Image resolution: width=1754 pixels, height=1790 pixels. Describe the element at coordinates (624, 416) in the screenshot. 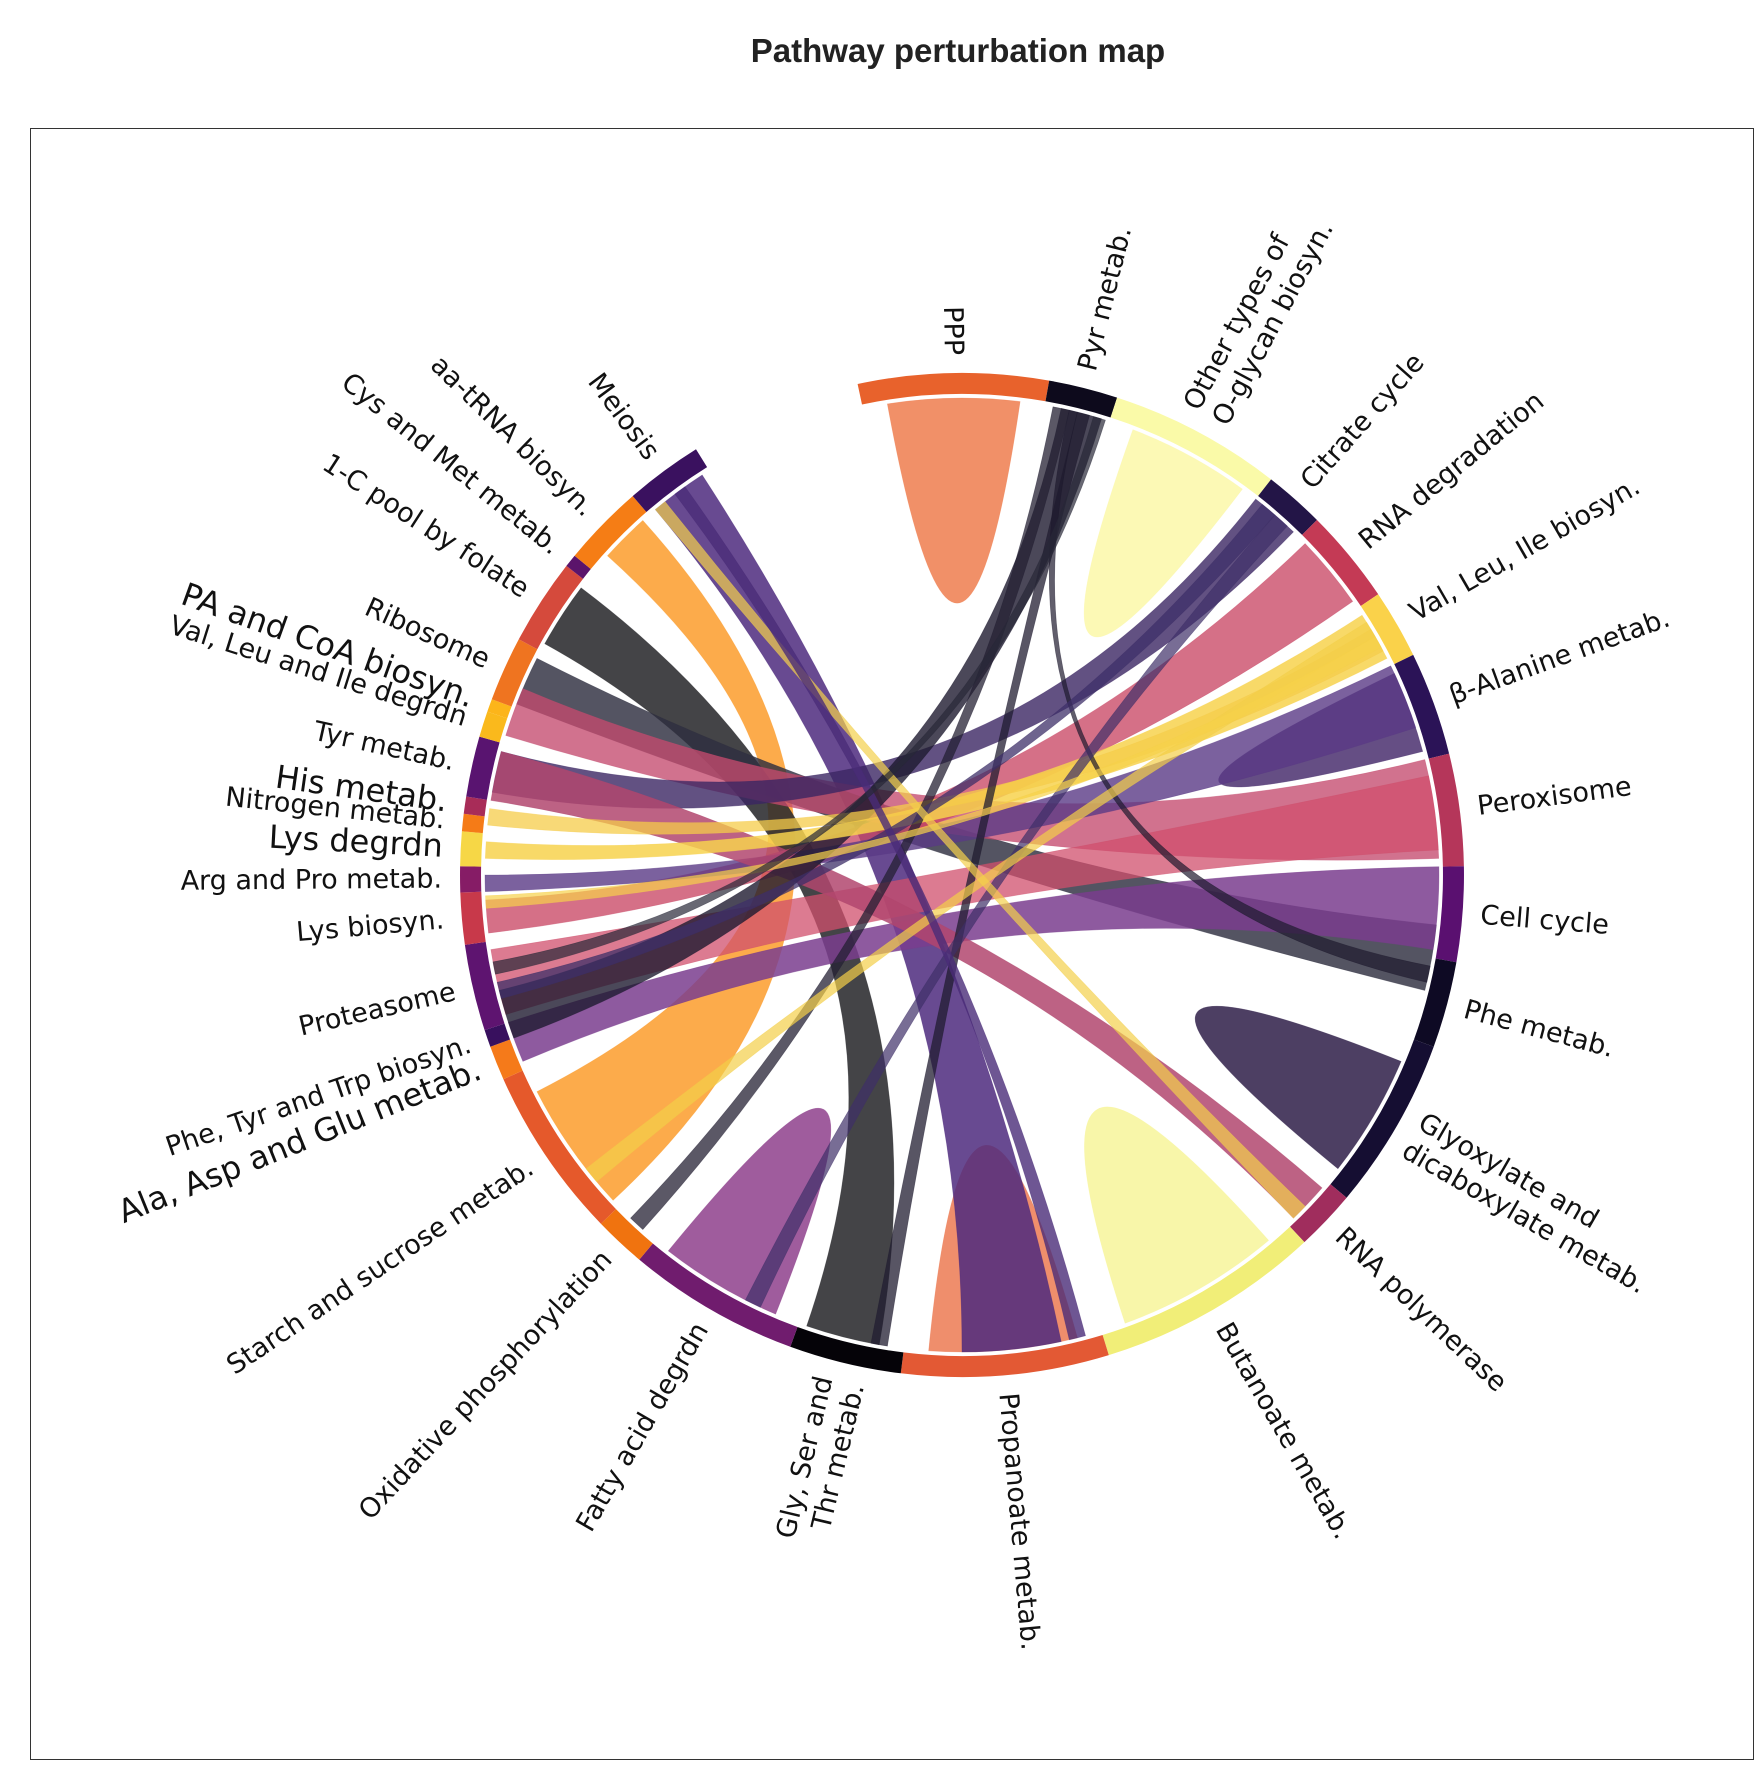

I see `segment-label-33: Meiosis` at that location.